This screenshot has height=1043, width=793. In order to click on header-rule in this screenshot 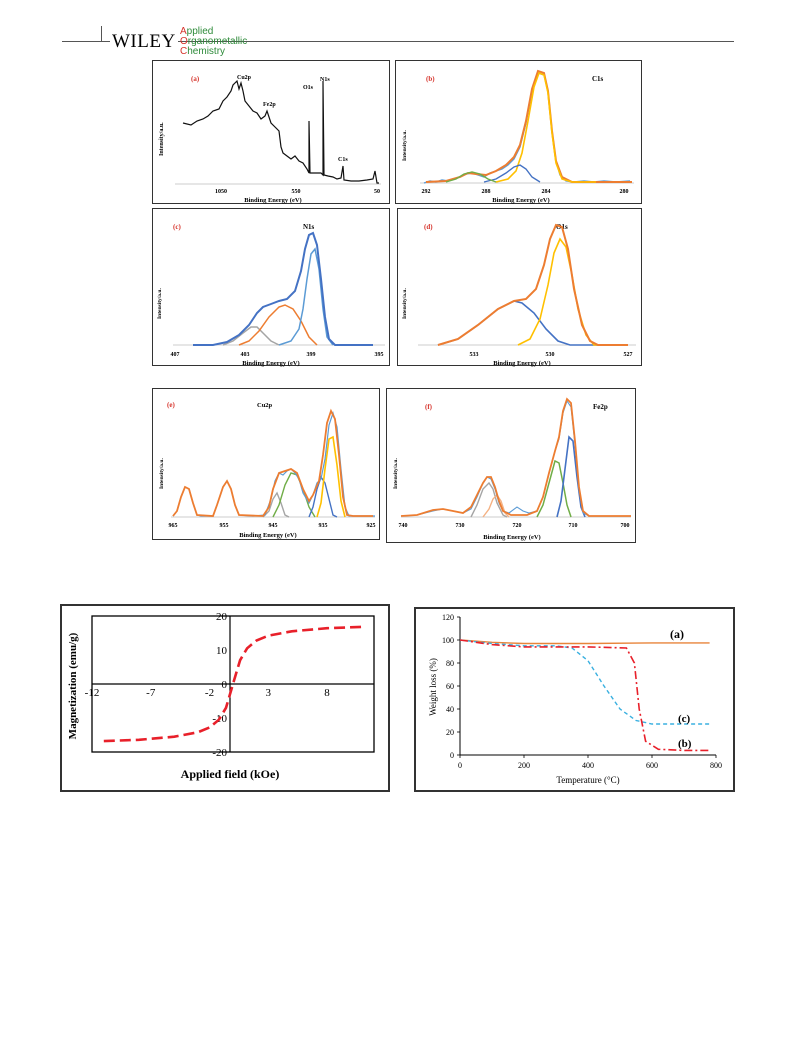, I will do `click(398, 41)`.